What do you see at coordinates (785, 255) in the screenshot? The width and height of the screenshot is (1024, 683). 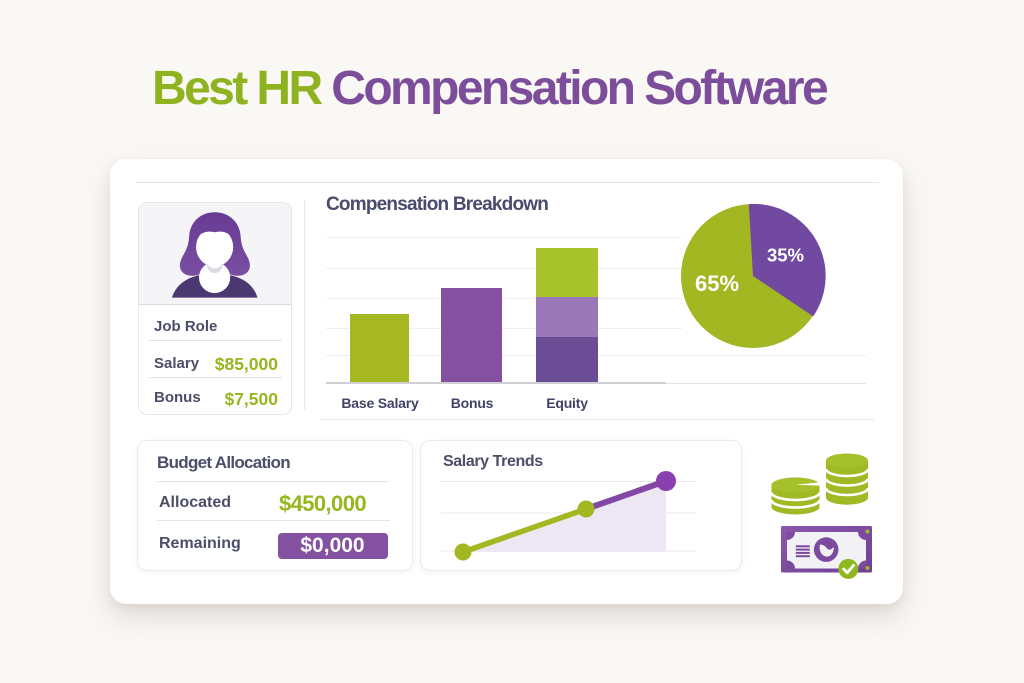 I see `svg-text: 35%` at bounding box center [785, 255].